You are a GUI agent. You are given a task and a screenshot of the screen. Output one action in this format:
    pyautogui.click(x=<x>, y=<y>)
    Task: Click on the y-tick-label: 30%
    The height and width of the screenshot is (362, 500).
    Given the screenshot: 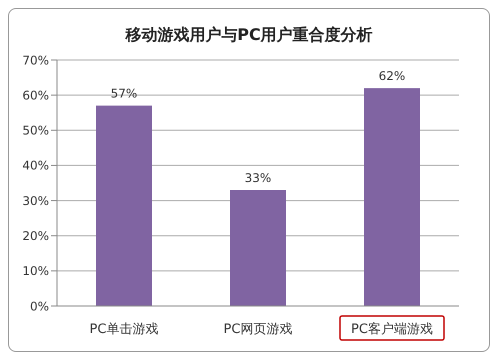 What is the action you would take?
    pyautogui.click(x=35, y=201)
    